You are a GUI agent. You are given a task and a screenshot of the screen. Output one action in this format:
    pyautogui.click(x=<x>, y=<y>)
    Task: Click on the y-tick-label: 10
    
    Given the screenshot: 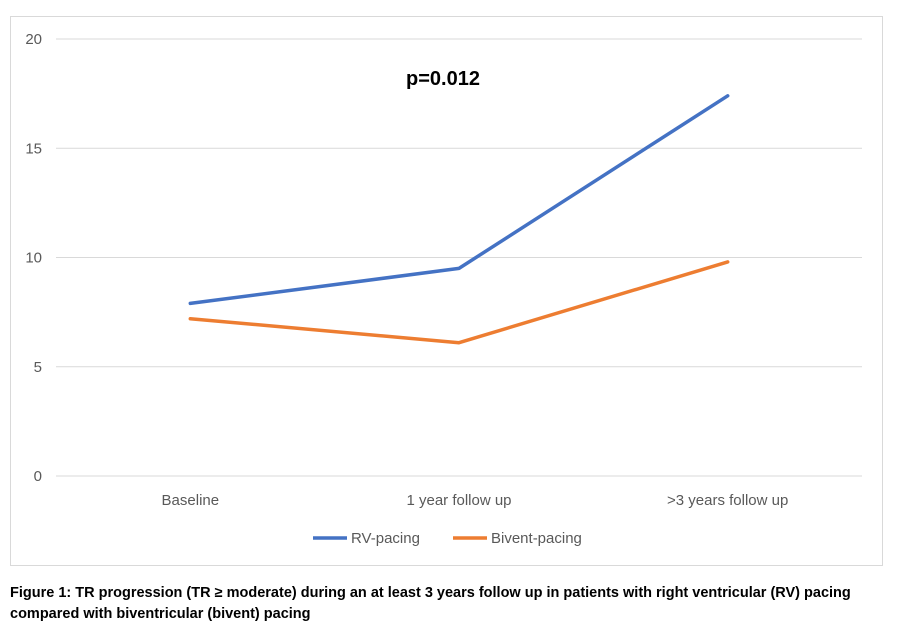 What is the action you would take?
    pyautogui.click(x=33, y=258)
    